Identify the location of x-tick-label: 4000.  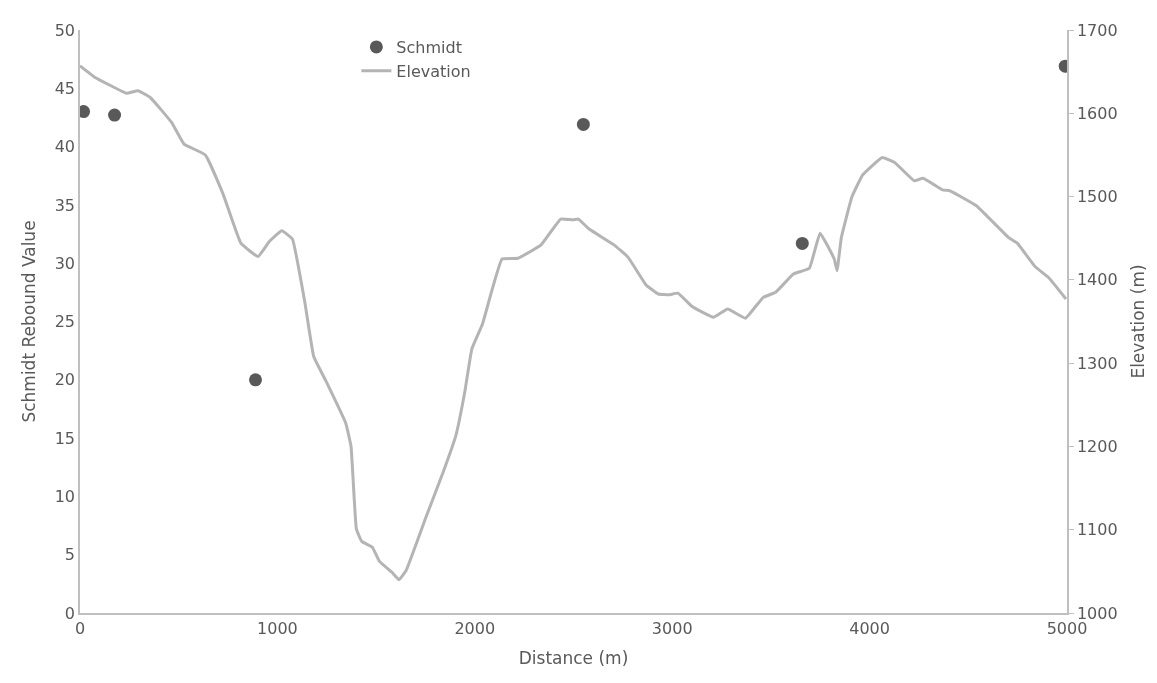
(869, 628).